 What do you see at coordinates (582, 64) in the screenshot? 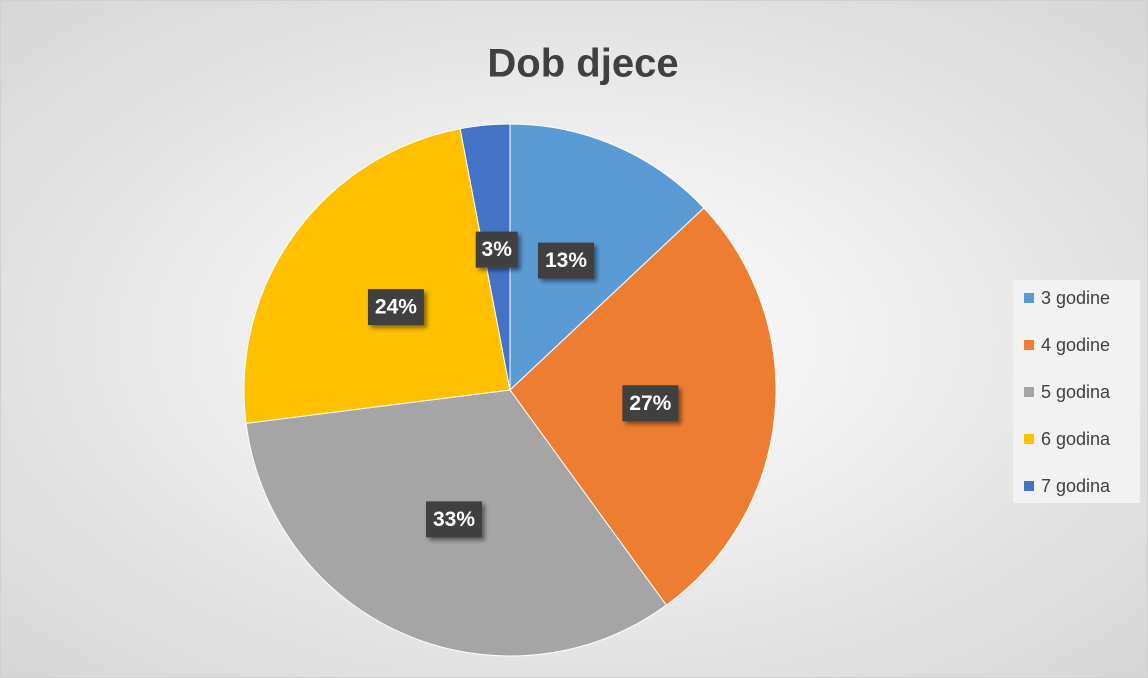
I see `chart-title: Dob djece` at bounding box center [582, 64].